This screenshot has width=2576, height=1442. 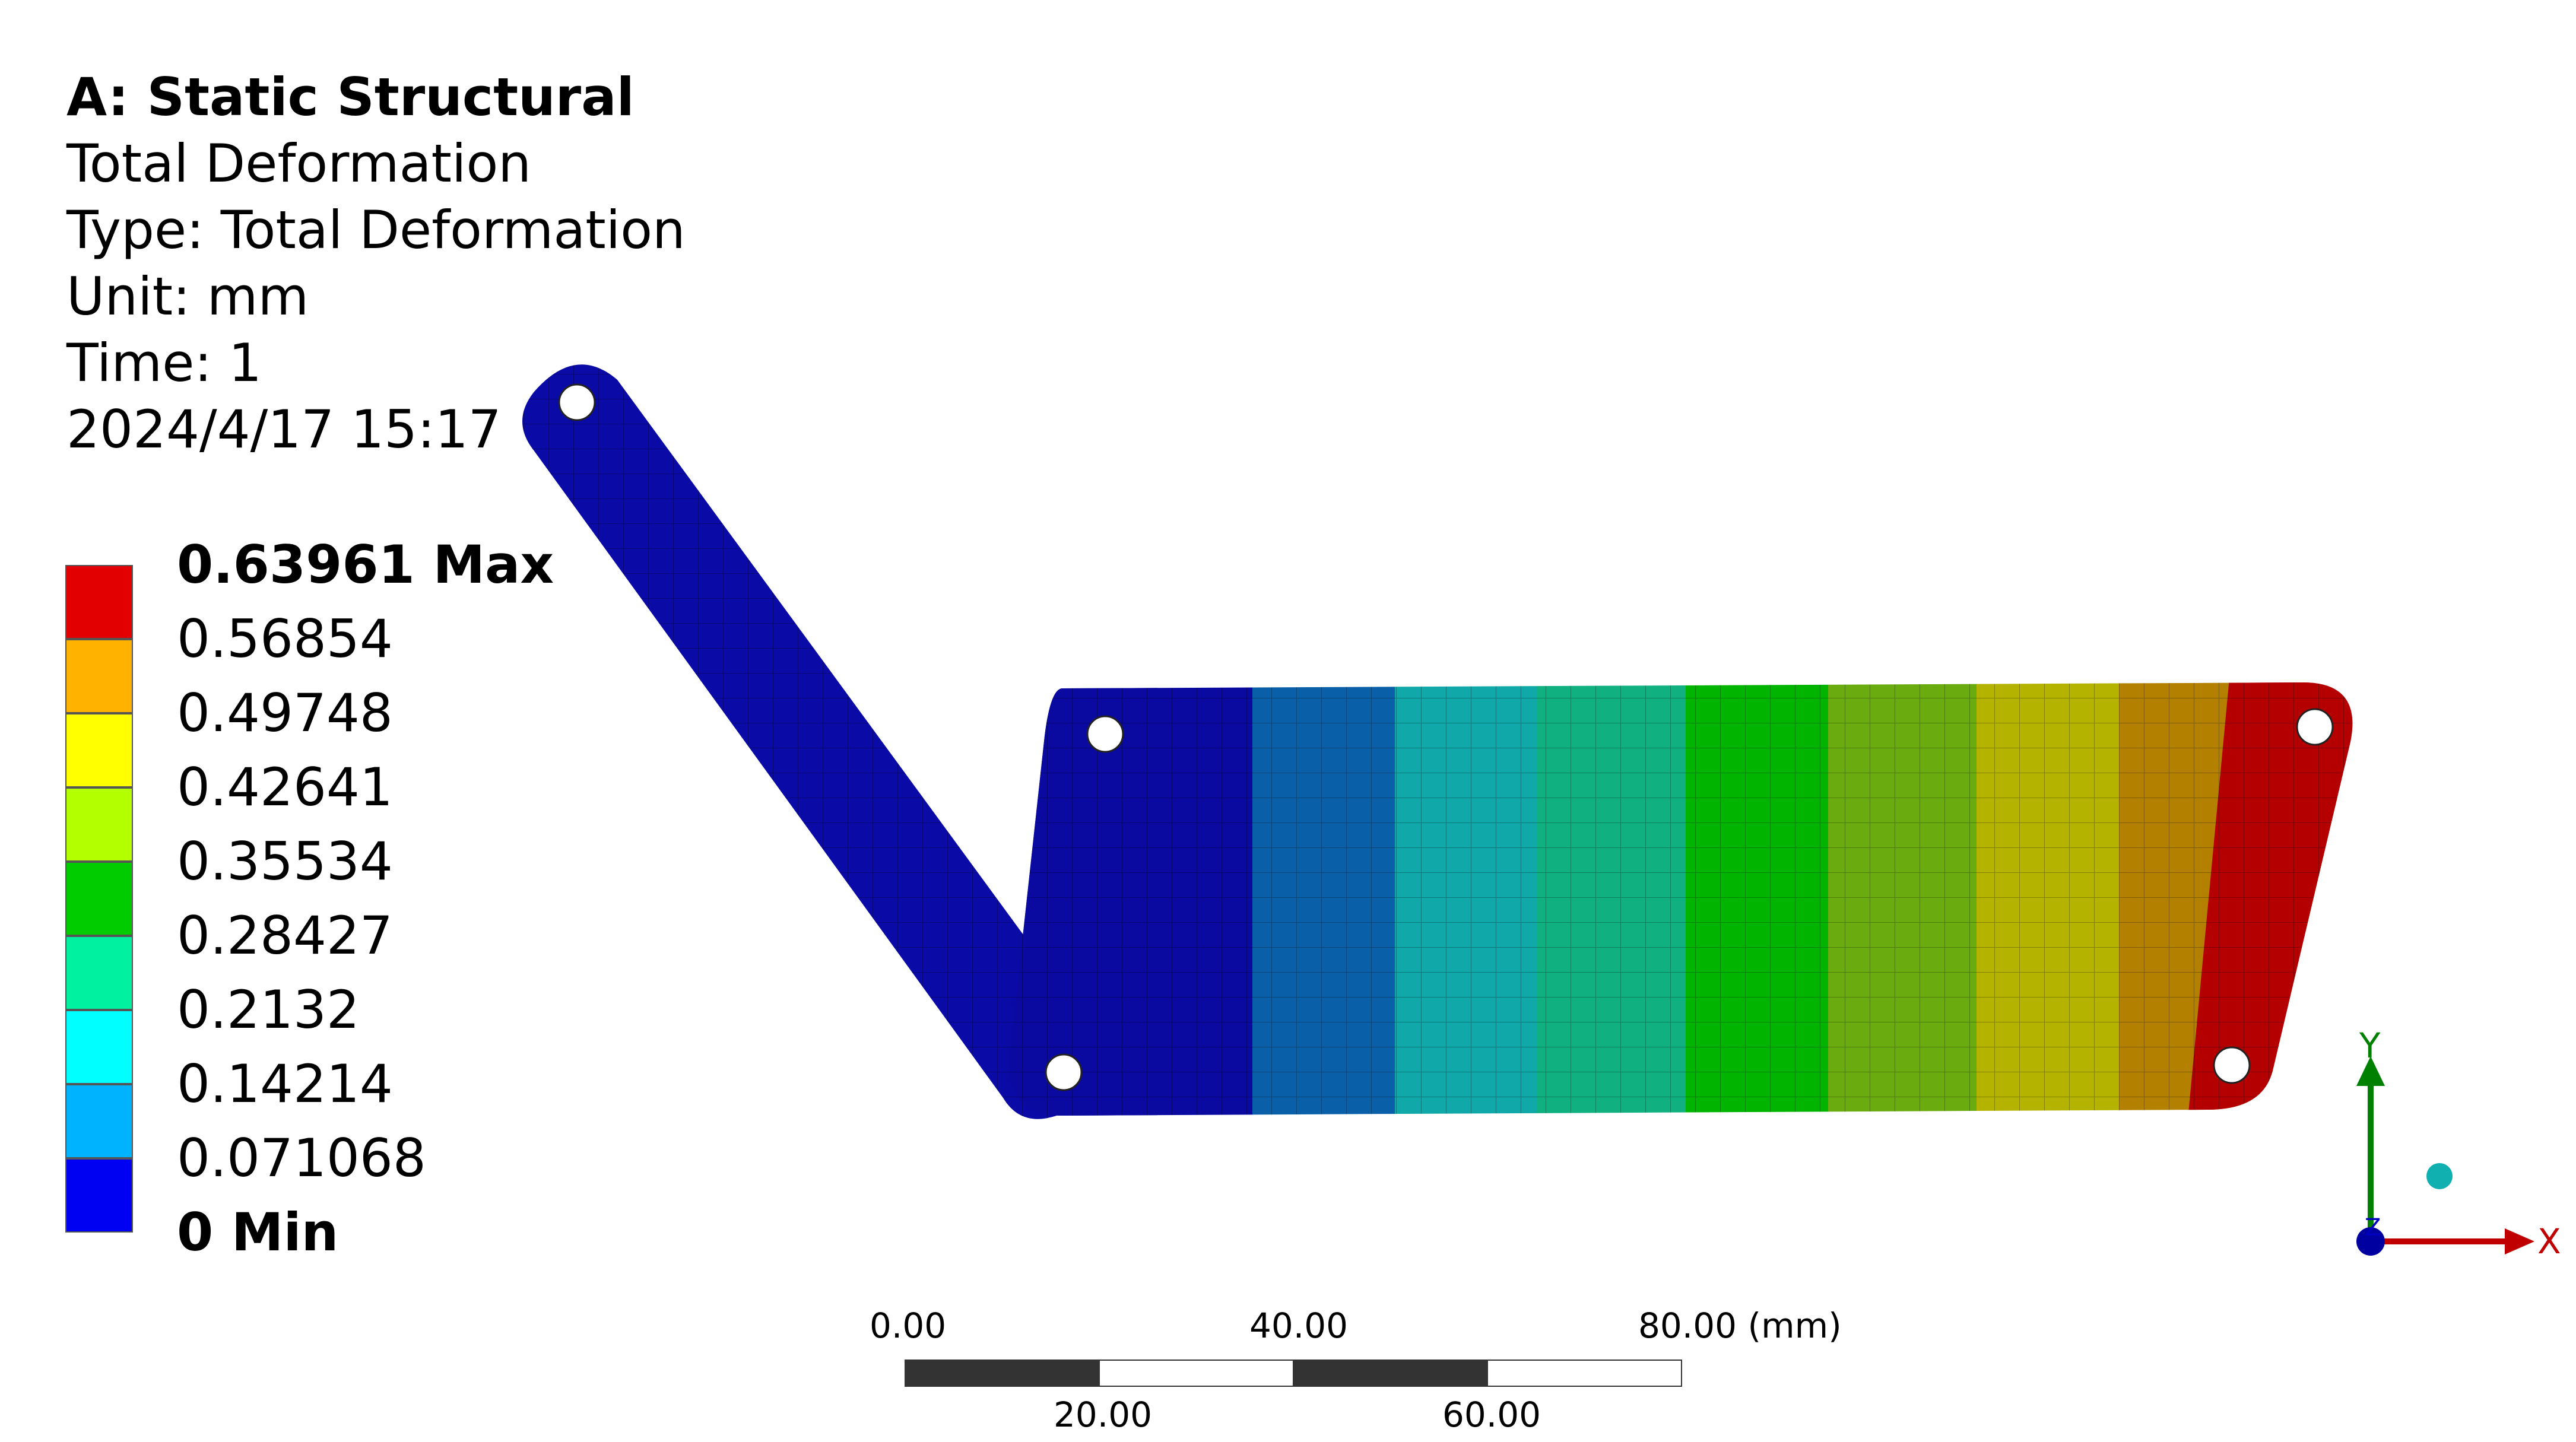 I want to click on scale-bar: 0.00 40.00 80.00 (mm) 20.00 60.00, so click(x=1353, y=1374).